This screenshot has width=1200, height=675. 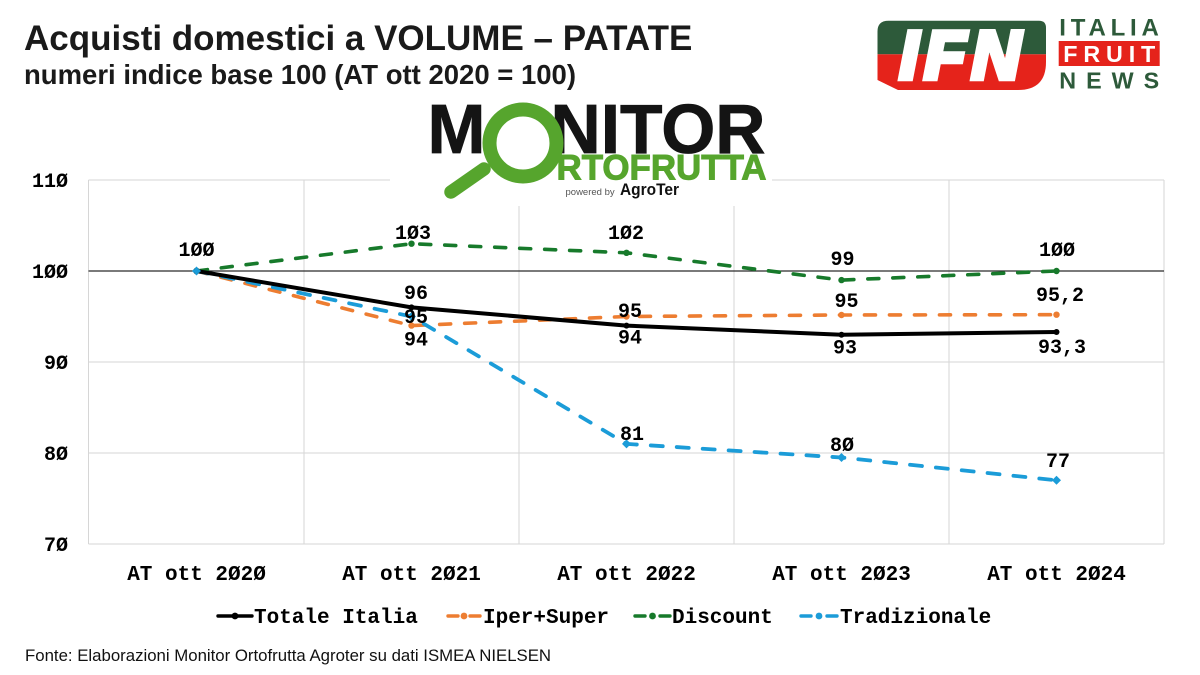 I want to click on svg-text: 1Ø3, so click(x=413, y=234).